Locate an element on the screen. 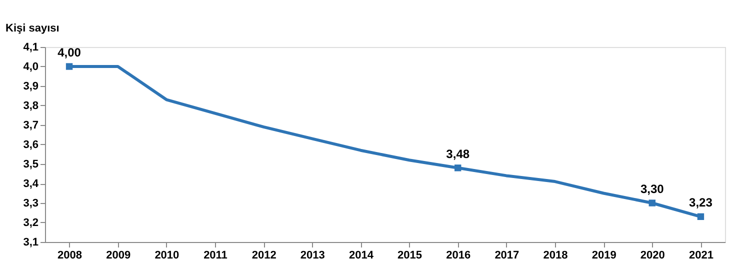 Image resolution: width=733 pixels, height=265 pixels. x-tick-label: 2017 is located at coordinates (507, 256).